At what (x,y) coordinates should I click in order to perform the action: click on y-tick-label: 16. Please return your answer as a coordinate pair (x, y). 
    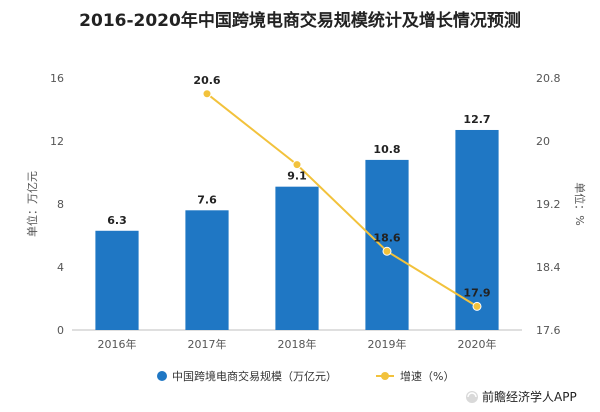
    Looking at the image, I should click on (57, 78).